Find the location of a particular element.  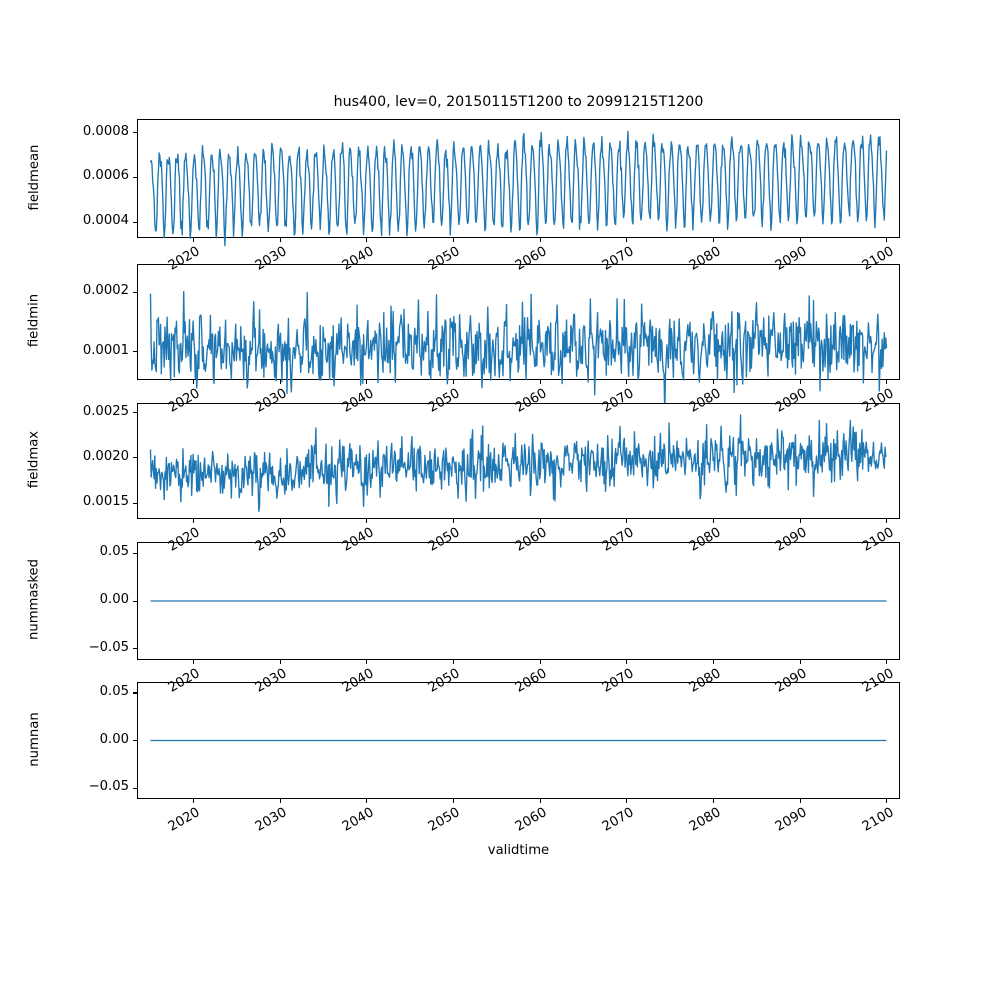

y-axis-label-nummasked: nummasked is located at coordinates (34, 600).